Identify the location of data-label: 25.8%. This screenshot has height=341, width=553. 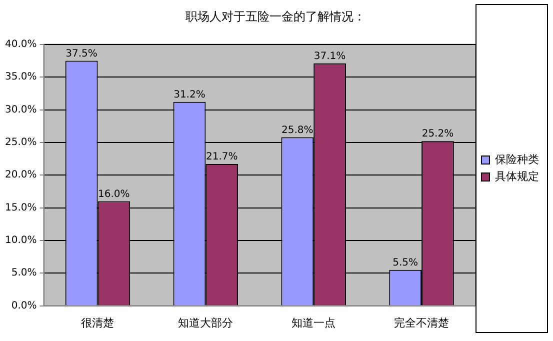
(298, 130).